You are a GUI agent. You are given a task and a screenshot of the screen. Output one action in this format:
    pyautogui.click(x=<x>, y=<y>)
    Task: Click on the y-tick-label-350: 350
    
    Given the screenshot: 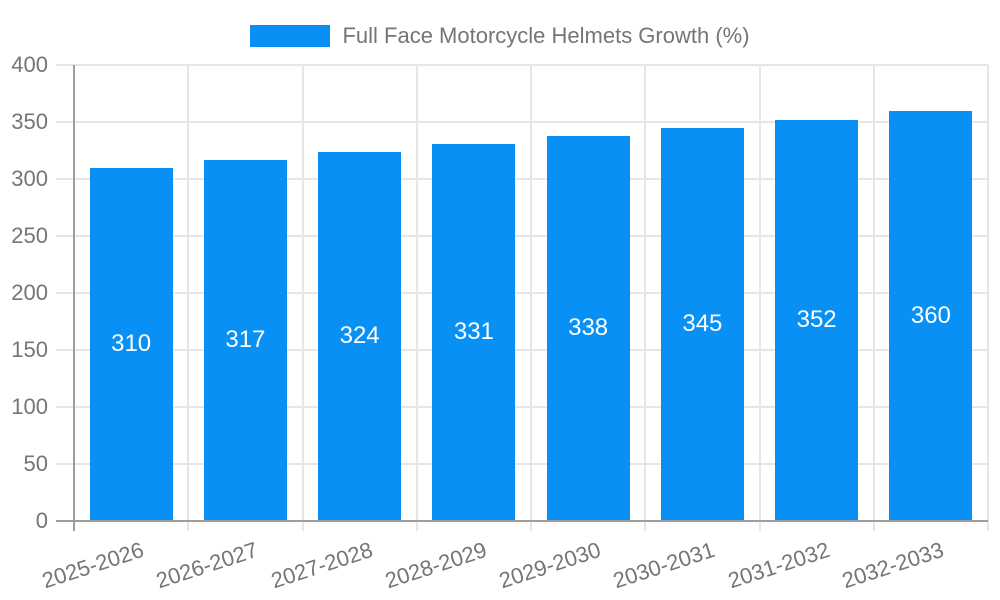 What is the action you would take?
    pyautogui.click(x=29, y=121)
    